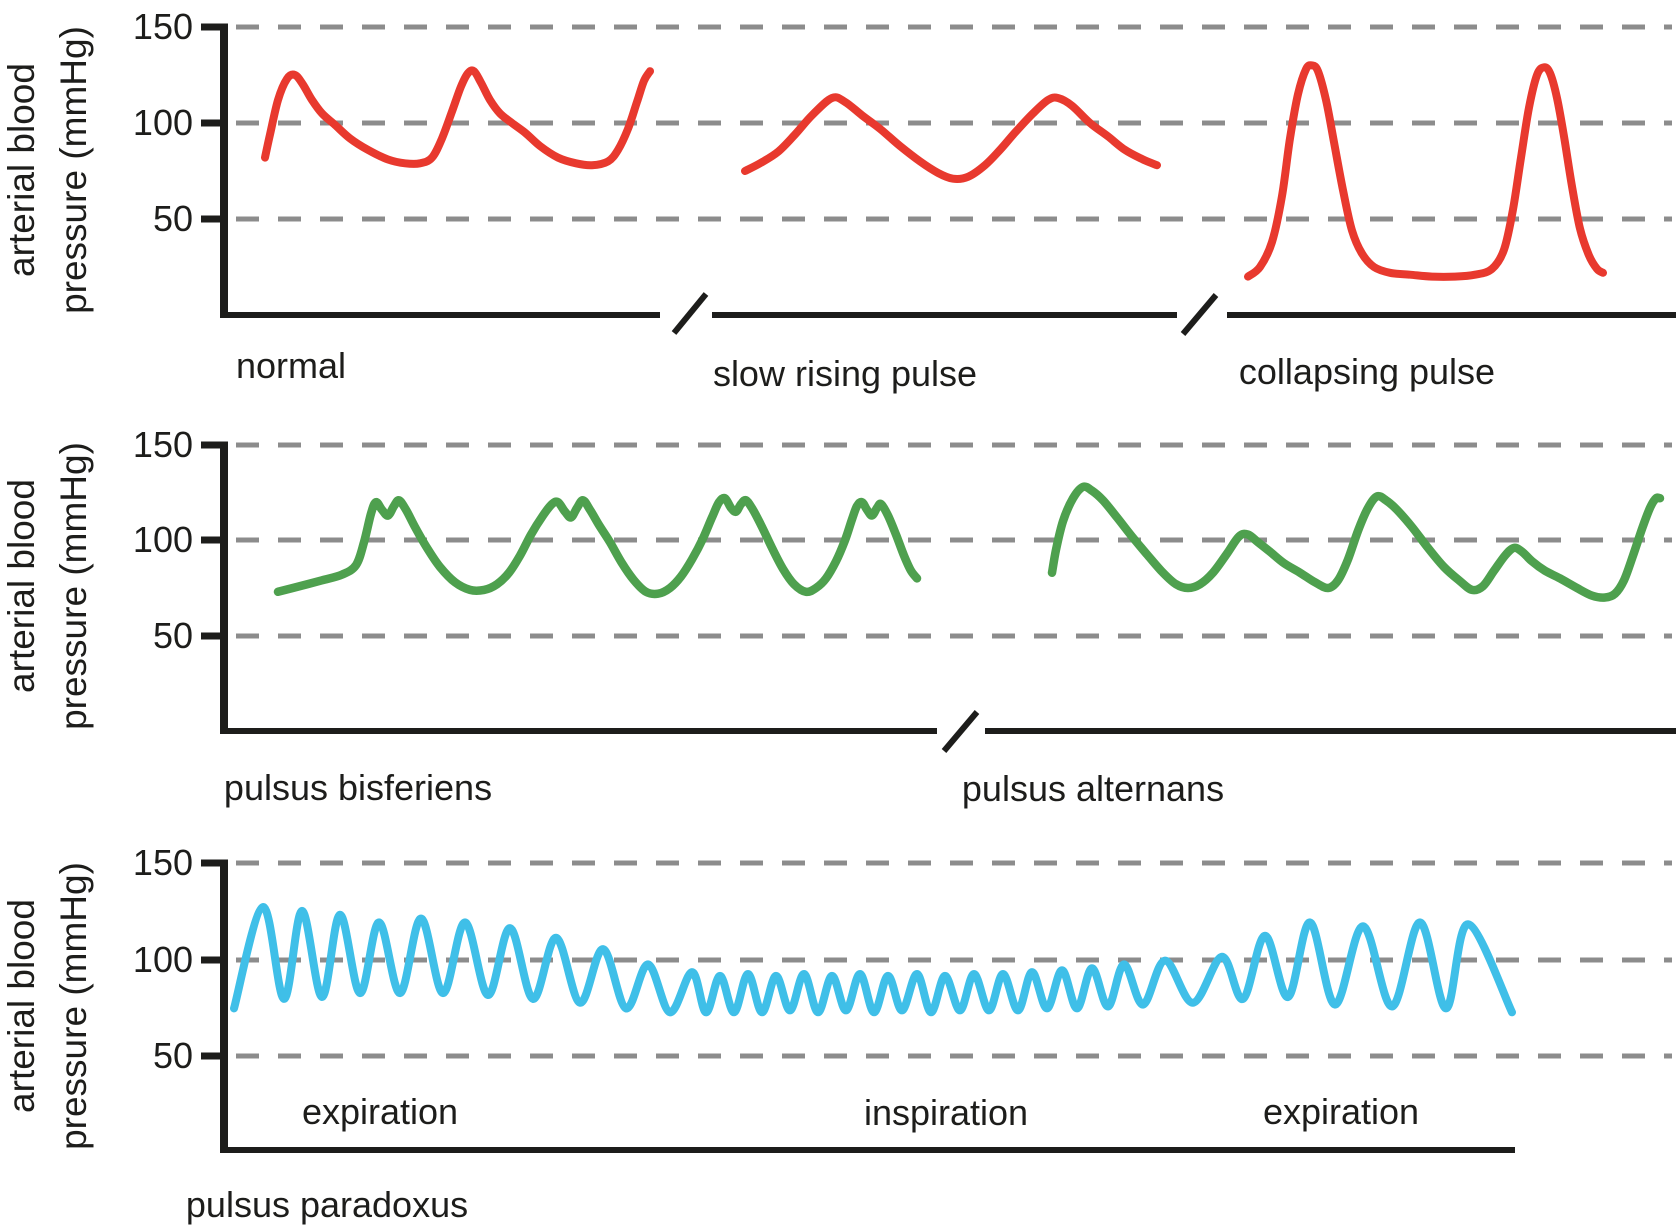  What do you see at coordinates (327, 1204) in the screenshot?
I see `caption-pulsus-paradoxus: pulsus paradoxus` at bounding box center [327, 1204].